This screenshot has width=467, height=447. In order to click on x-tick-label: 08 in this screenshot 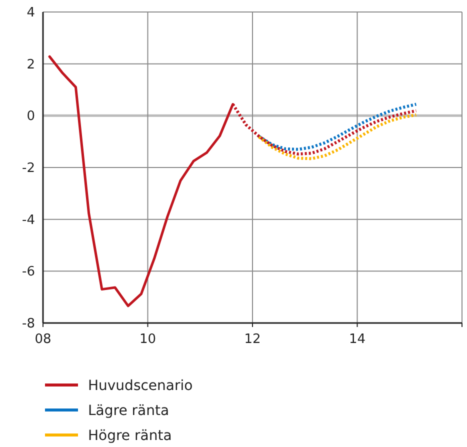, I will do `click(43, 339)`.